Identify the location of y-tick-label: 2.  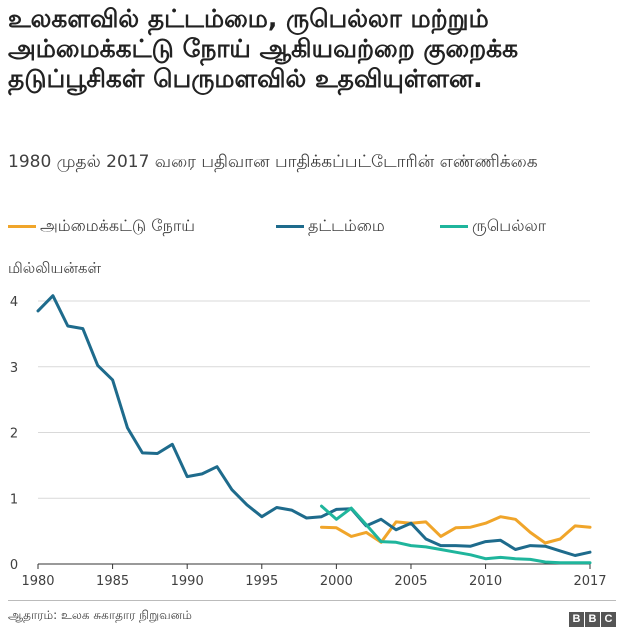
(14, 434).